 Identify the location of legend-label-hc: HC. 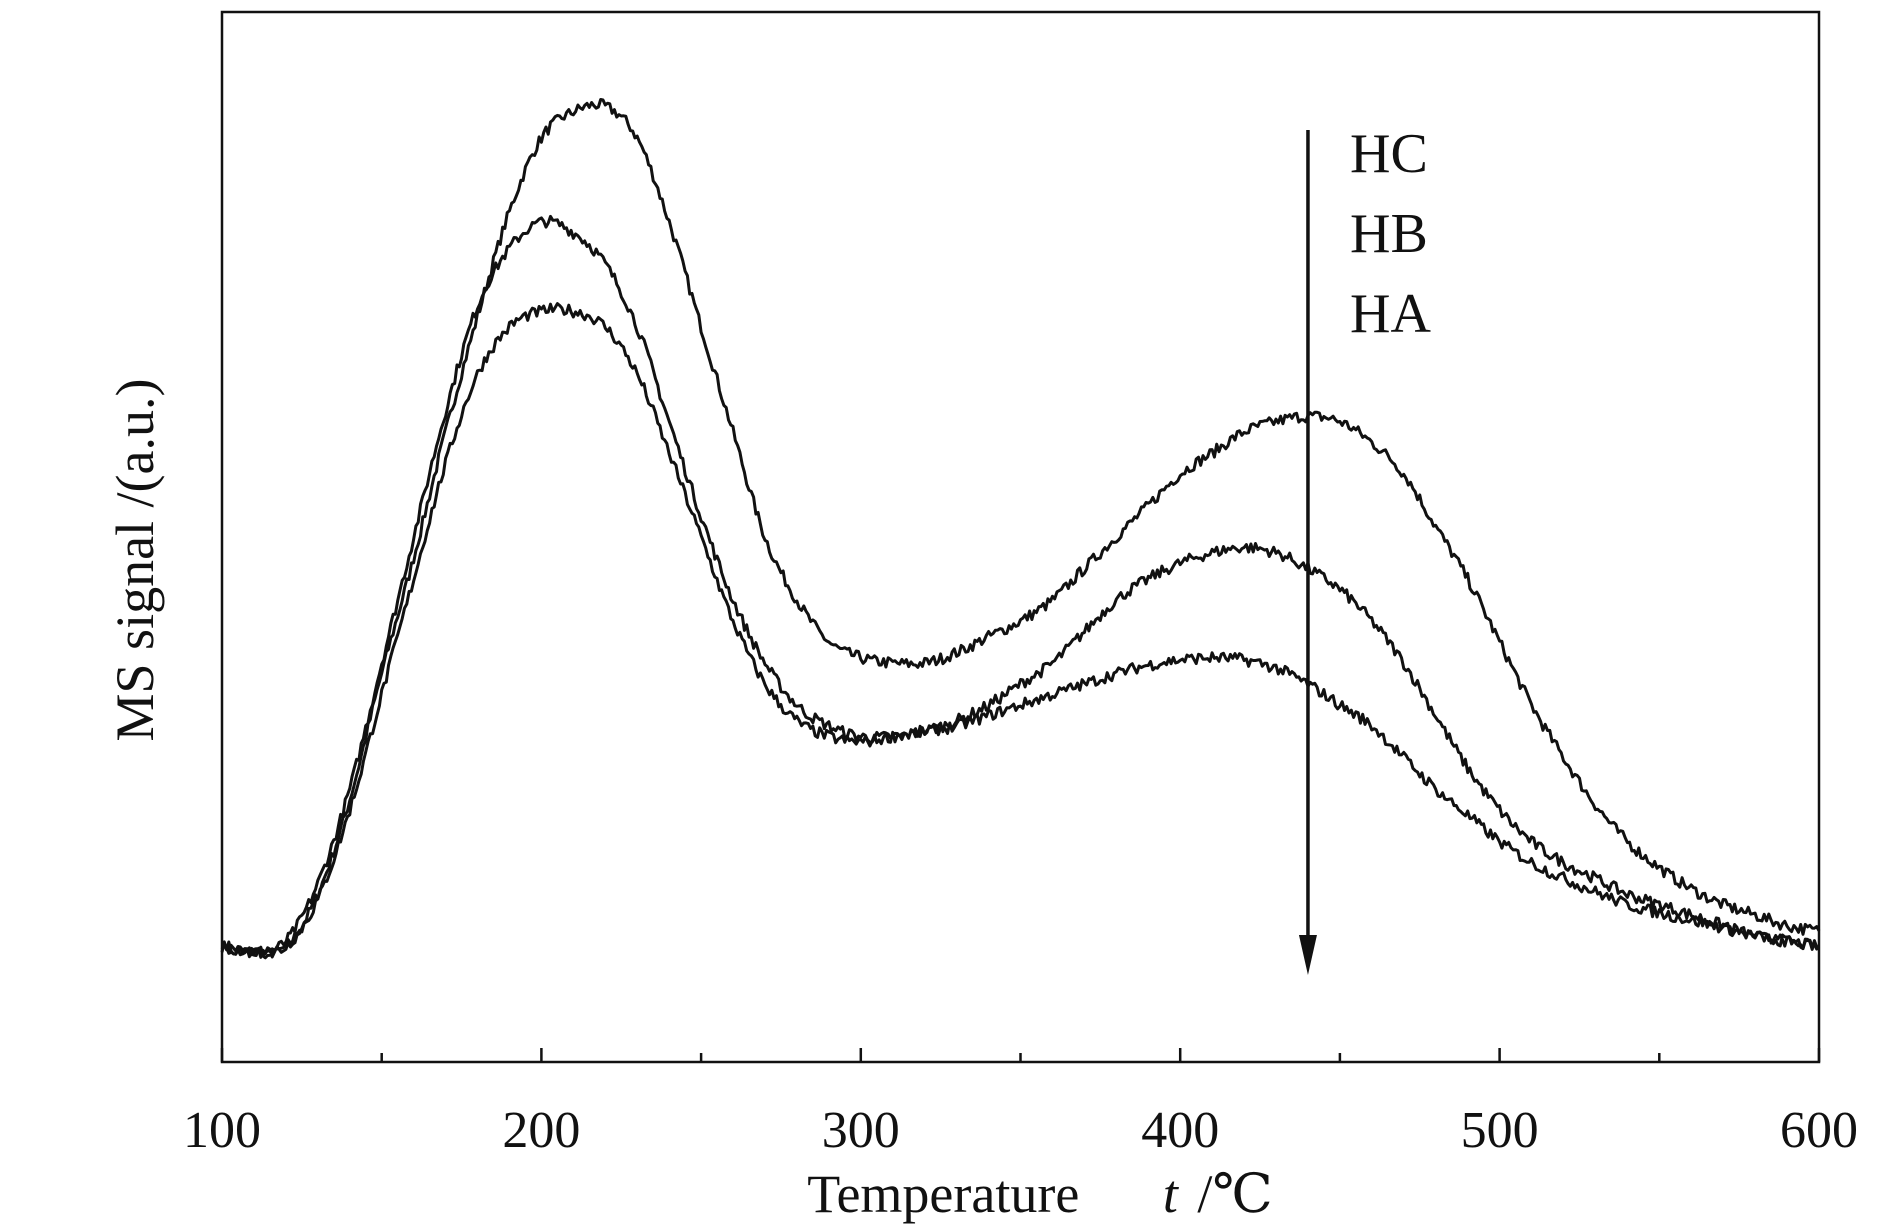
(1389, 154).